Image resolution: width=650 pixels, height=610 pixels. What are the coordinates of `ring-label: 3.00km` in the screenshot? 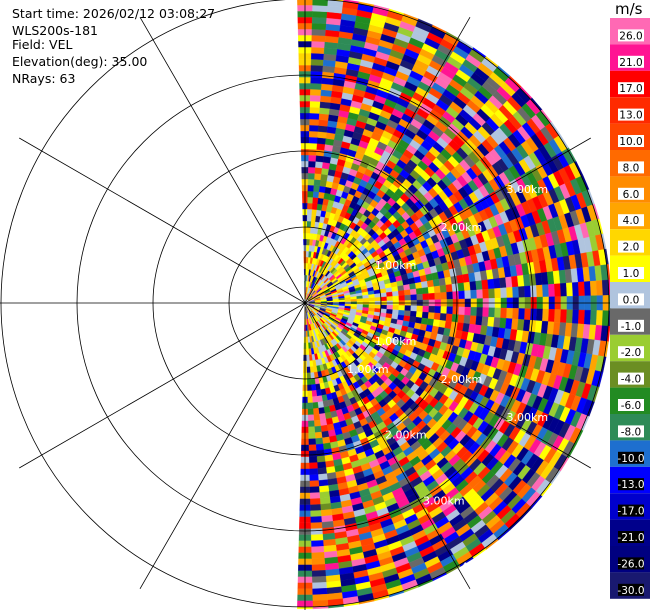 It's located at (527, 189).